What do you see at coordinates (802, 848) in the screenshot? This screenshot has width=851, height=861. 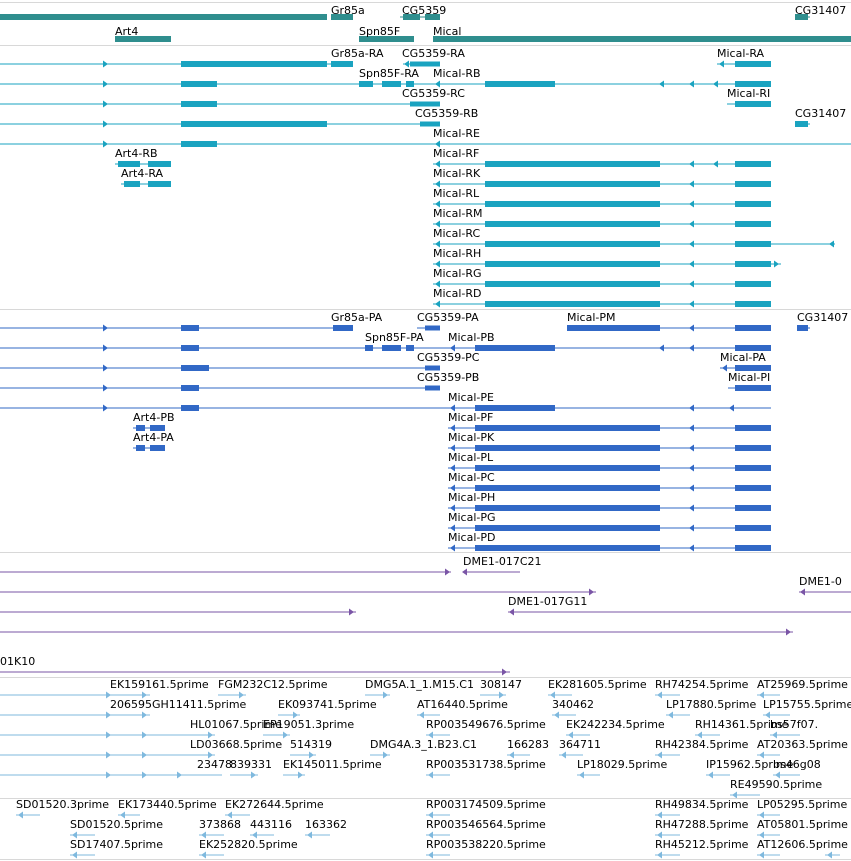 I see `est-feature: AT12606.5prime` at bounding box center [802, 848].